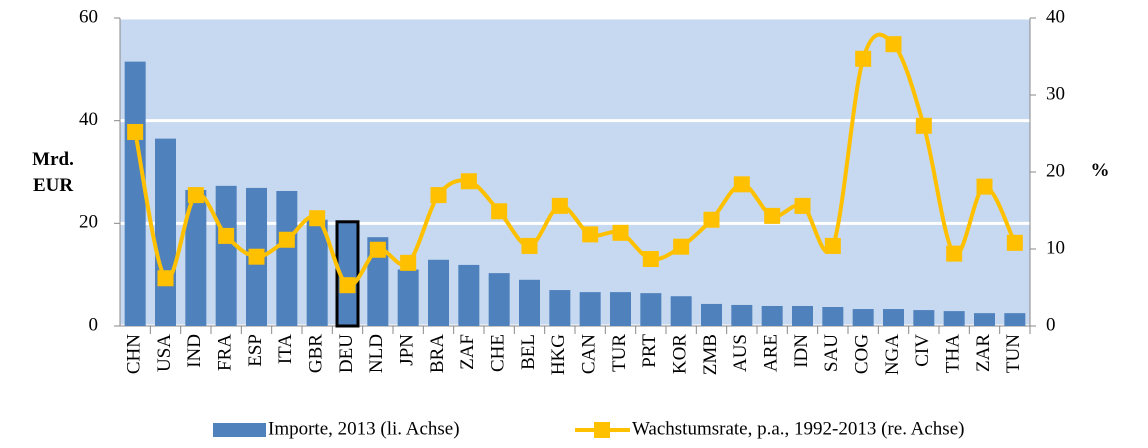 This screenshot has width=1148, height=448. I want to click on x-tick-label: HKG, so click(558, 354).